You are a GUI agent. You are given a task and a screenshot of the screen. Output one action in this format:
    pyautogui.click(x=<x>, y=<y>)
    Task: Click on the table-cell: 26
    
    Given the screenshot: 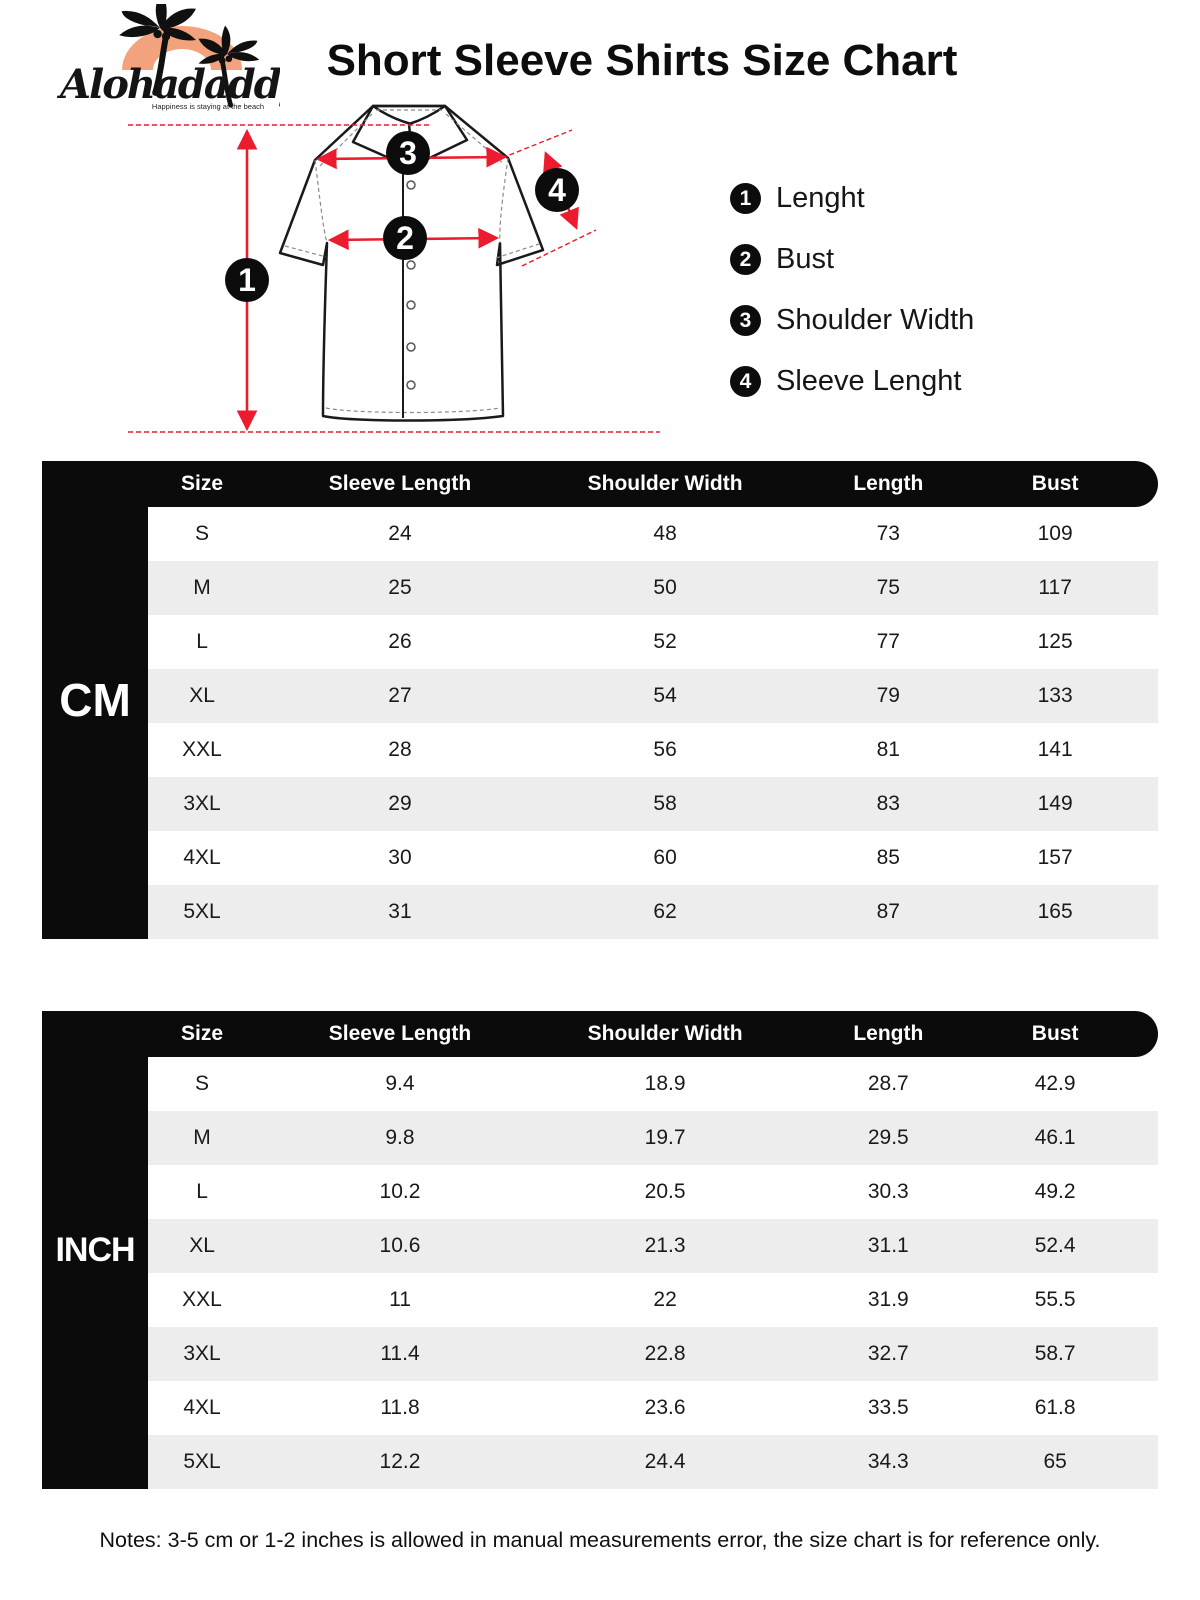 What is the action you would take?
    pyautogui.click(x=400, y=641)
    